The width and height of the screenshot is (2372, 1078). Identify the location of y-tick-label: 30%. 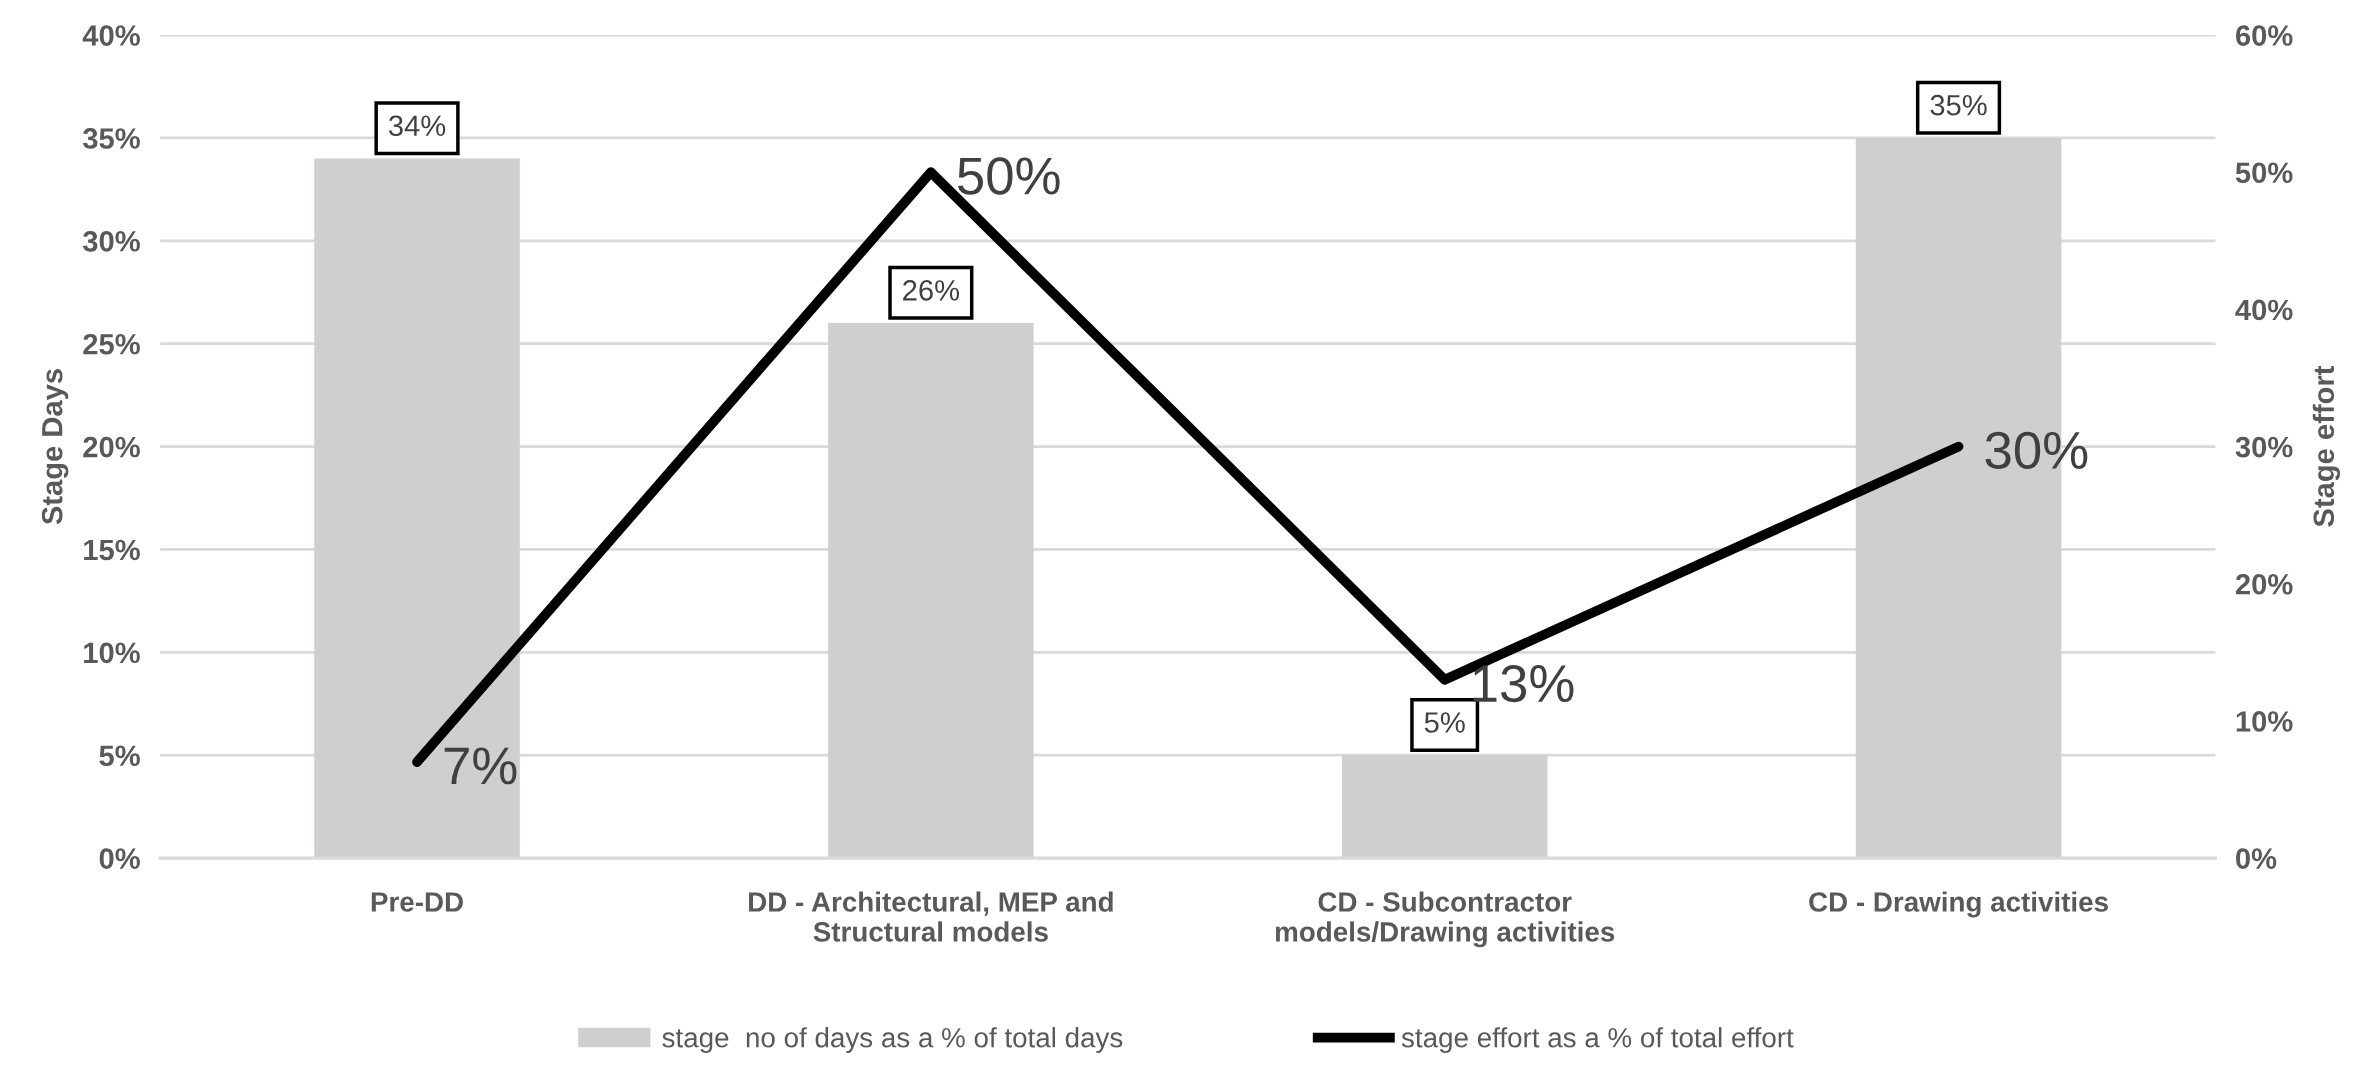
(111, 241).